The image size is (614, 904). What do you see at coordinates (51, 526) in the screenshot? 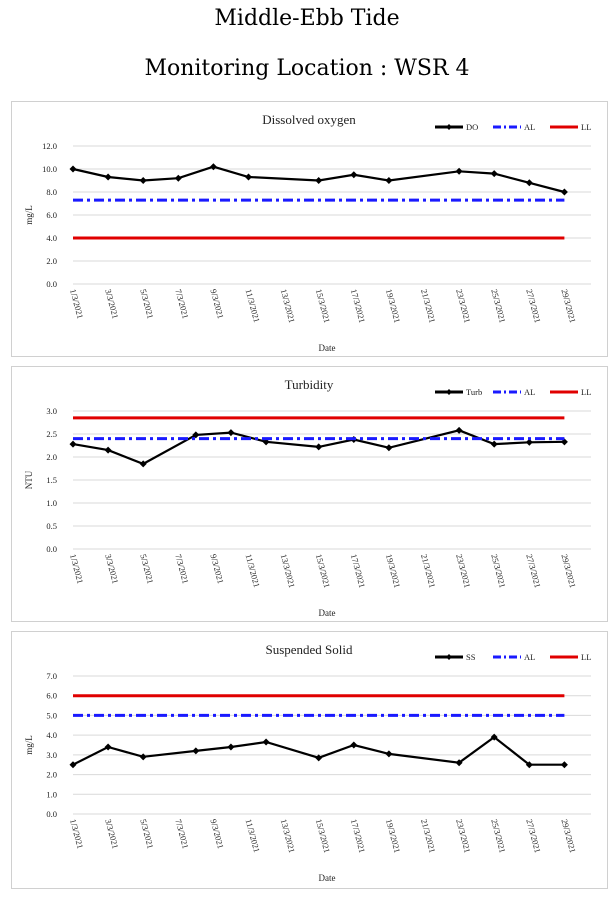
I see `y-tick-label: 0.5` at bounding box center [51, 526].